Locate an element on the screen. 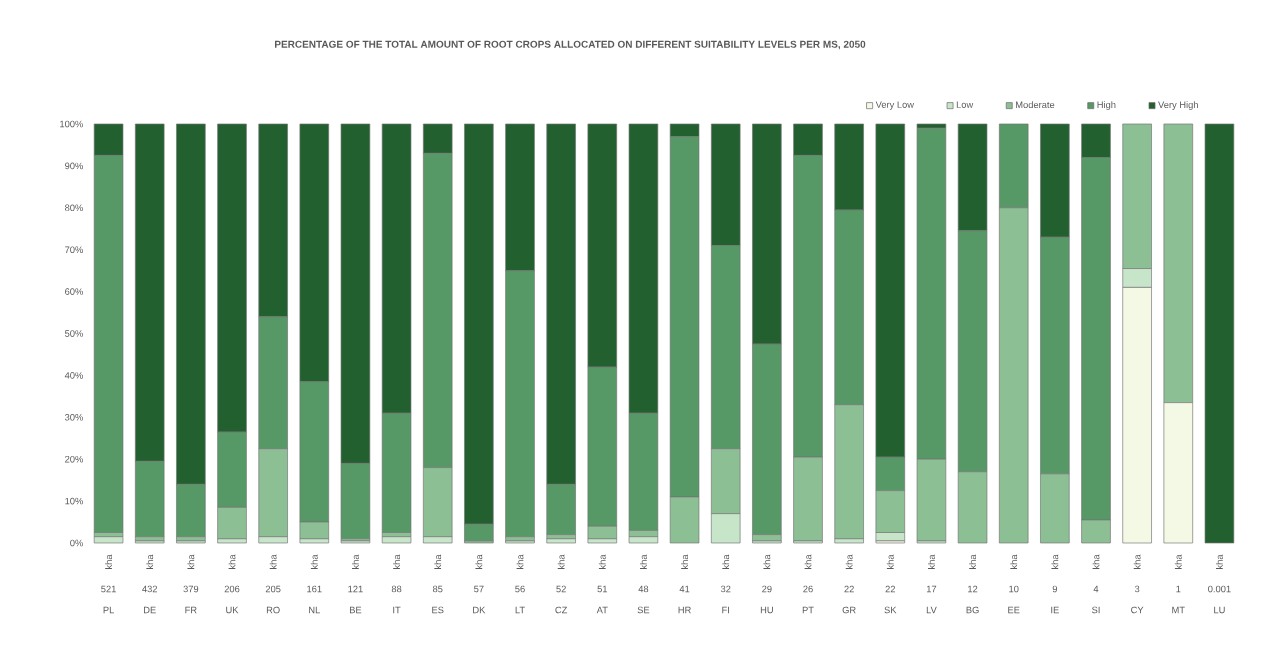 The image size is (1268, 652). x-tick-label: HU is located at coordinates (766, 610).